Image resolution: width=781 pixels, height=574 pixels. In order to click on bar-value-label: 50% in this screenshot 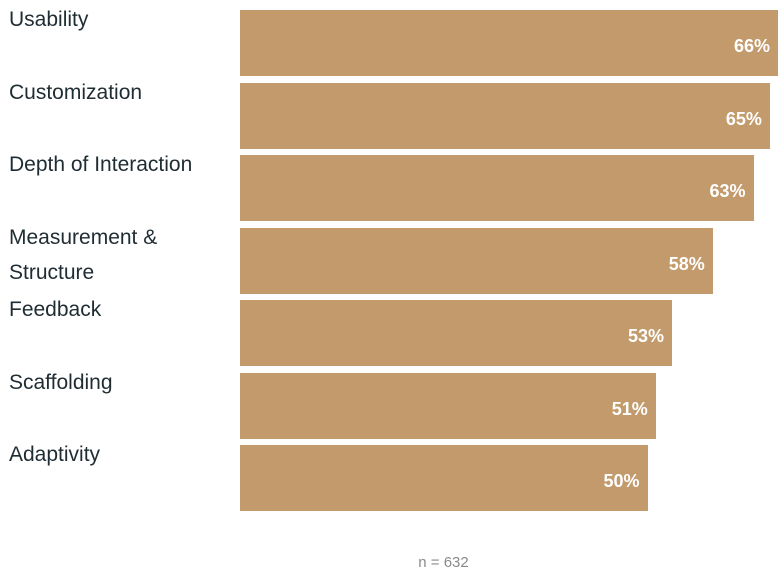, I will do `click(621, 481)`.